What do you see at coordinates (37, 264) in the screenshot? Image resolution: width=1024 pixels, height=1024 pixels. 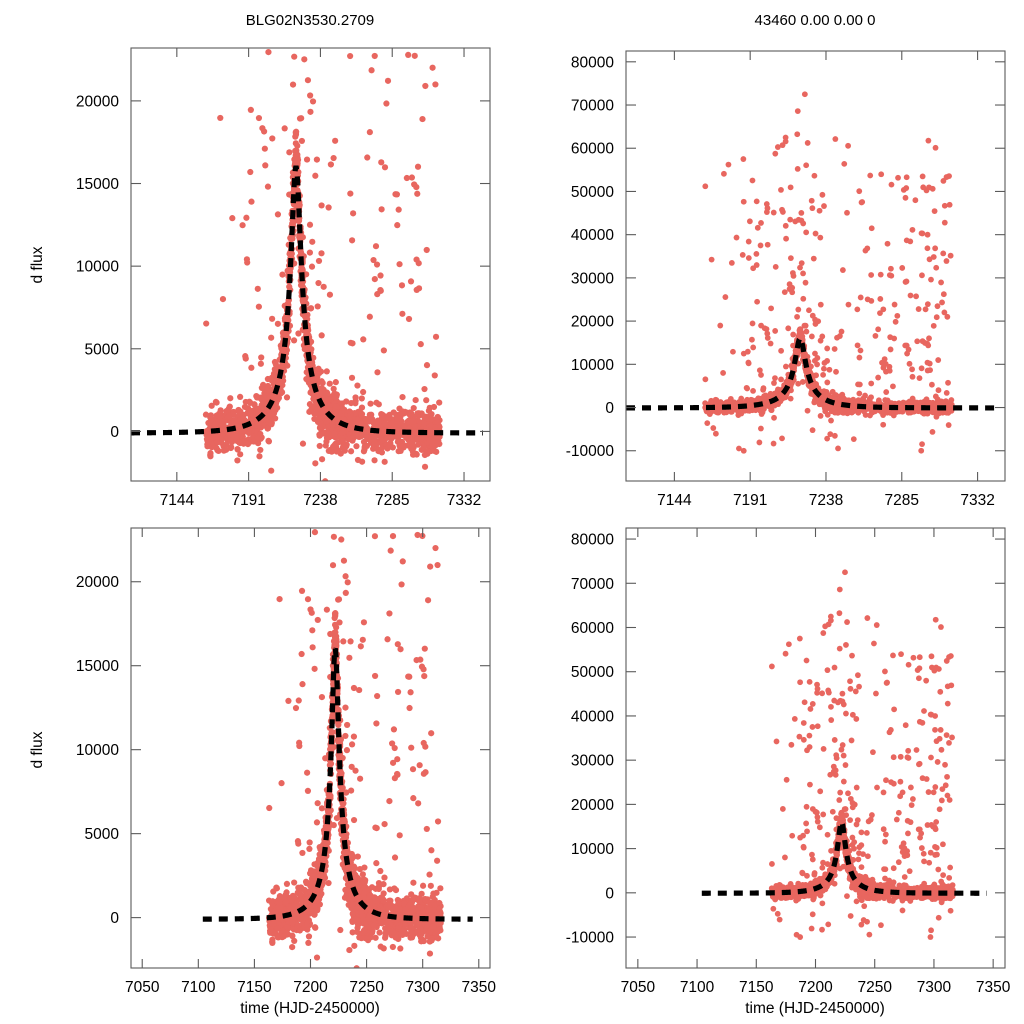 I see `panel-top-left-ylabel: d flux` at bounding box center [37, 264].